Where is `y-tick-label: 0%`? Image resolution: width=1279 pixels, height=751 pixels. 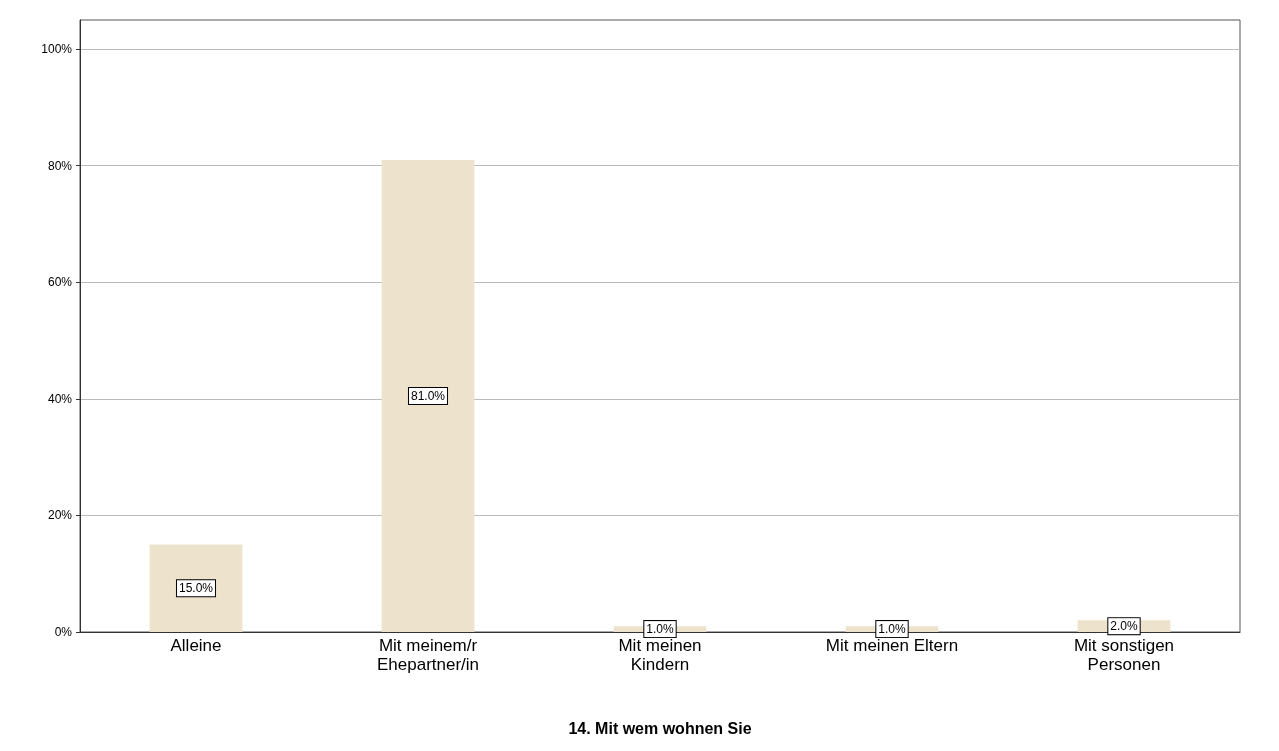 y-tick-label: 0% is located at coordinates (63, 632).